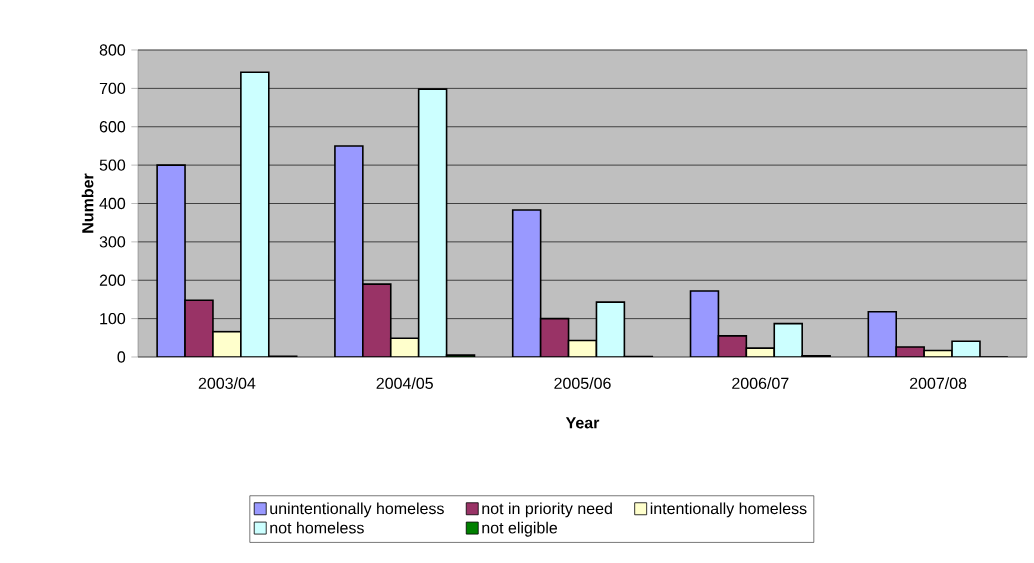 The width and height of the screenshot is (1034, 563). Describe the element at coordinates (582, 423) in the screenshot. I see `x-axis-title: Year` at that location.